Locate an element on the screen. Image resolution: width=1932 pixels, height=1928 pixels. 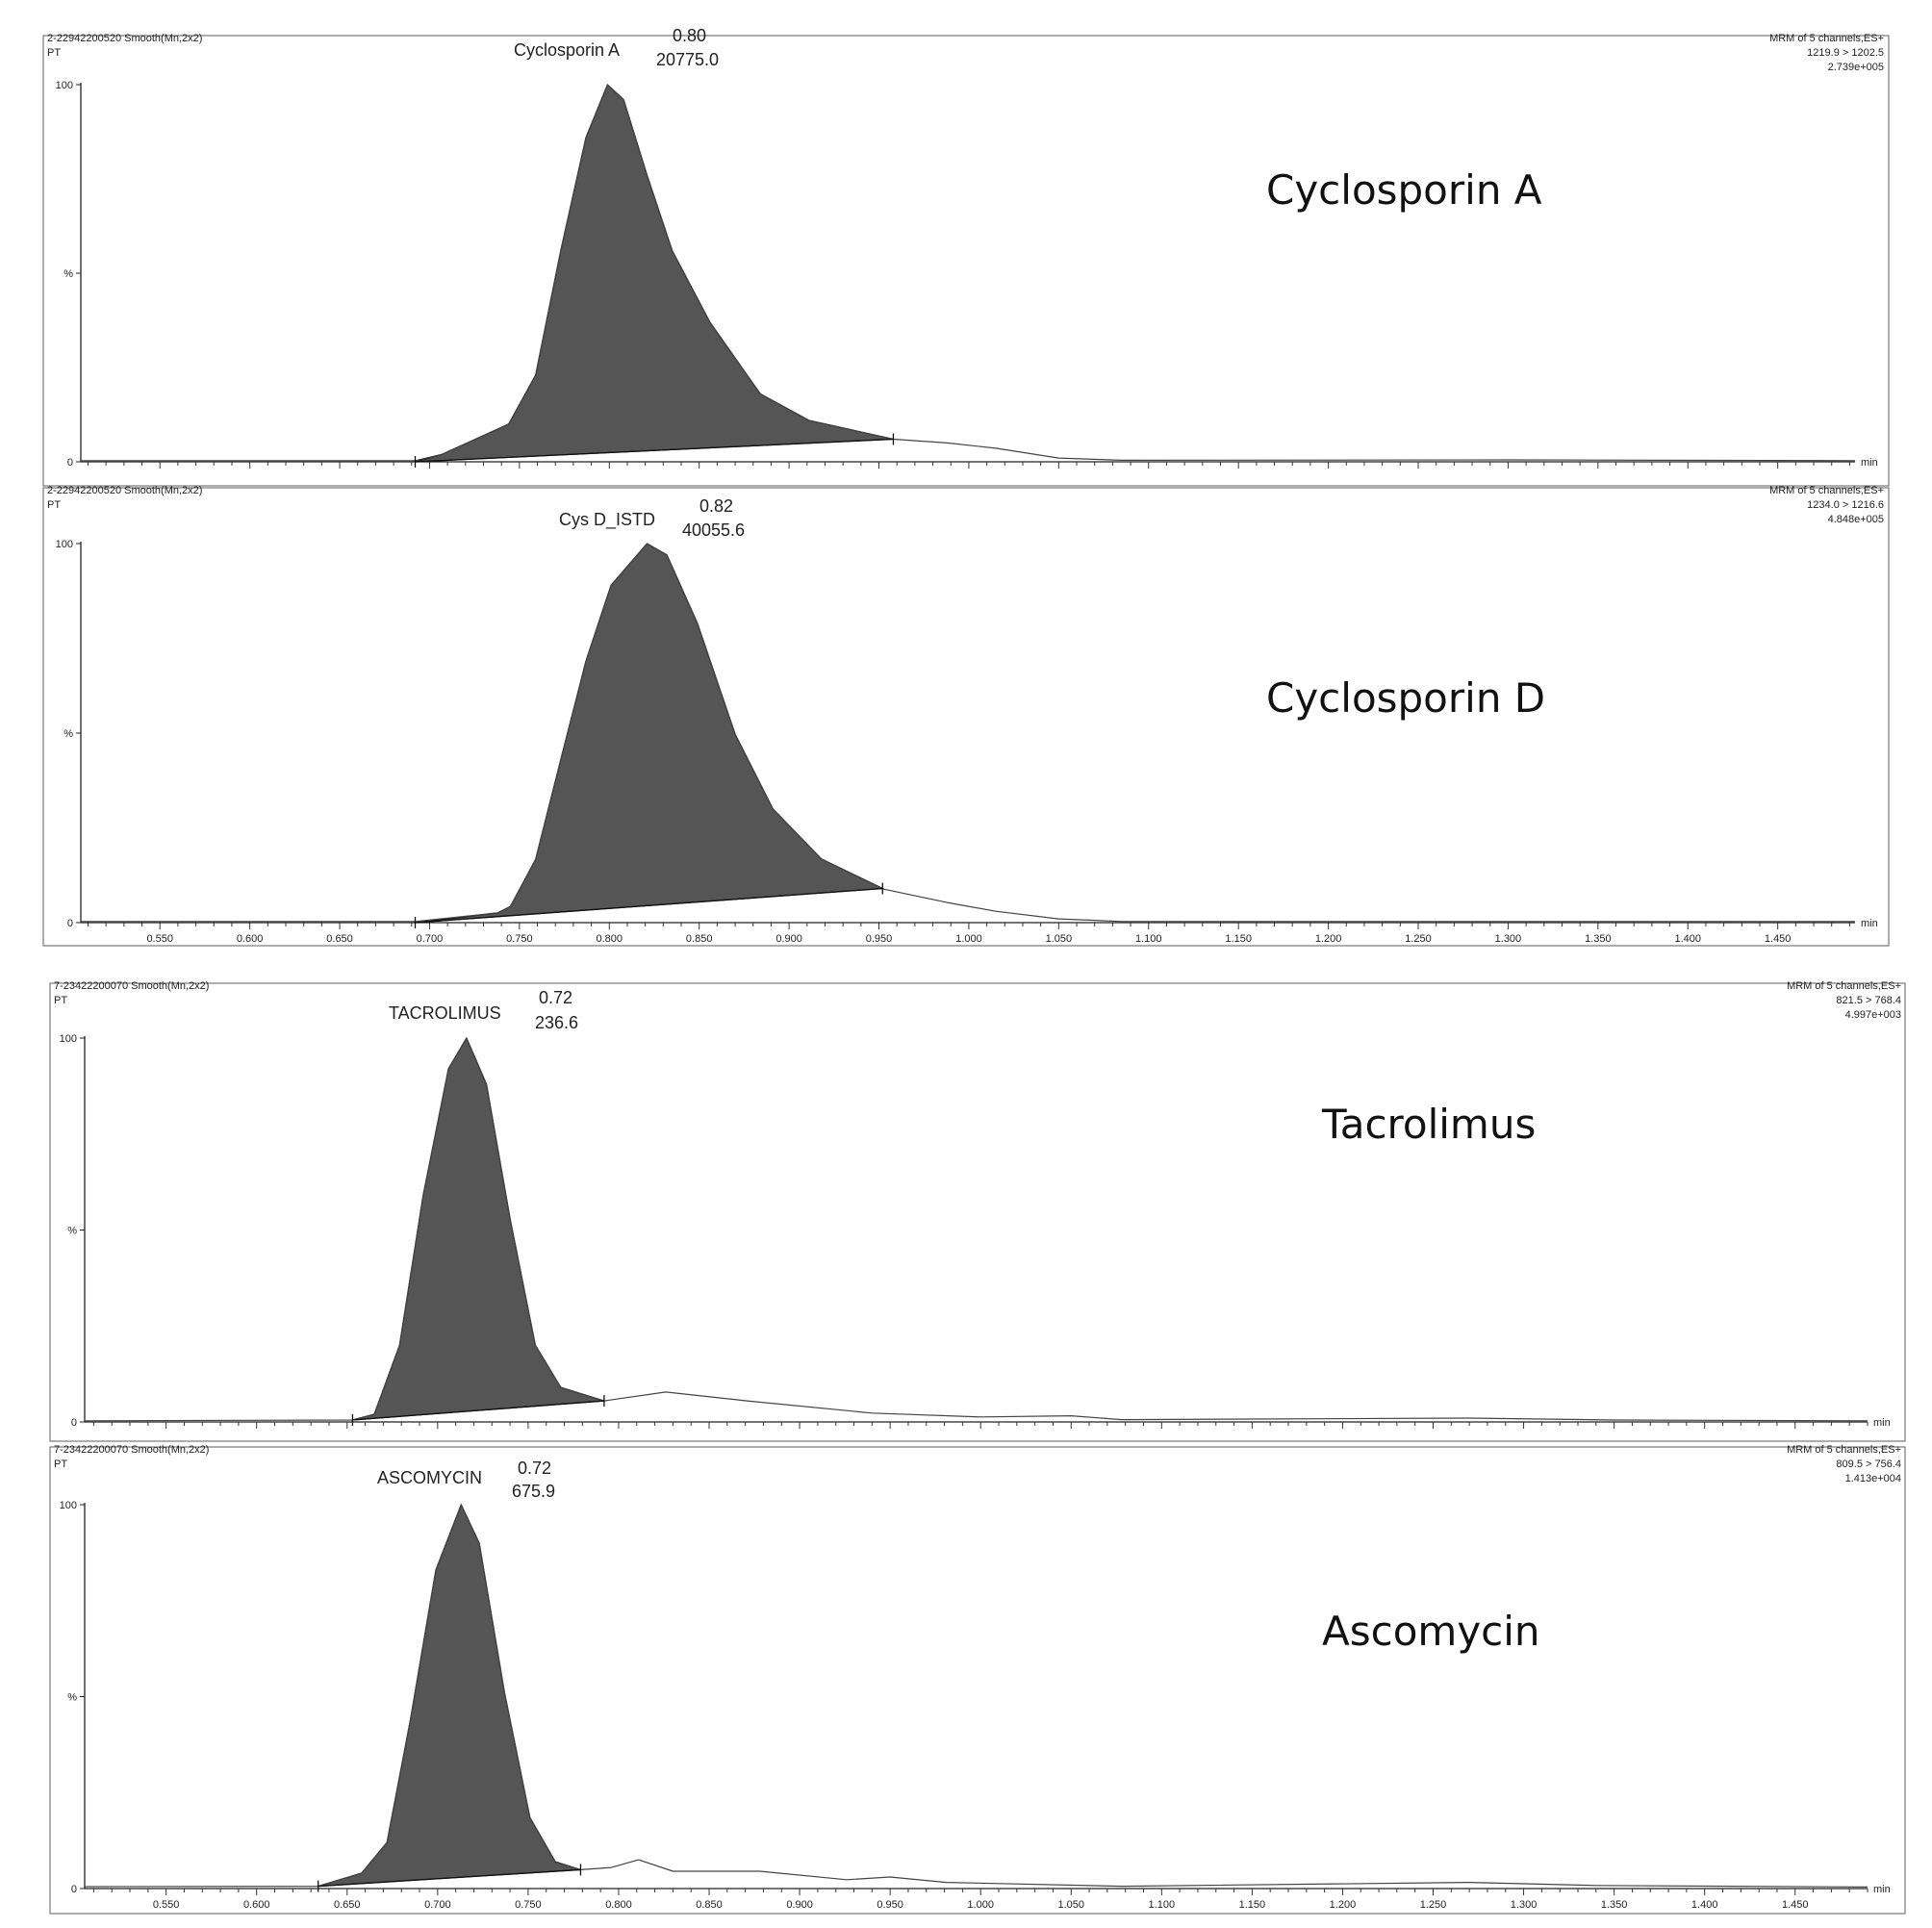
header-right-line: 1219.9 > 1202.5 is located at coordinates (1845, 53).